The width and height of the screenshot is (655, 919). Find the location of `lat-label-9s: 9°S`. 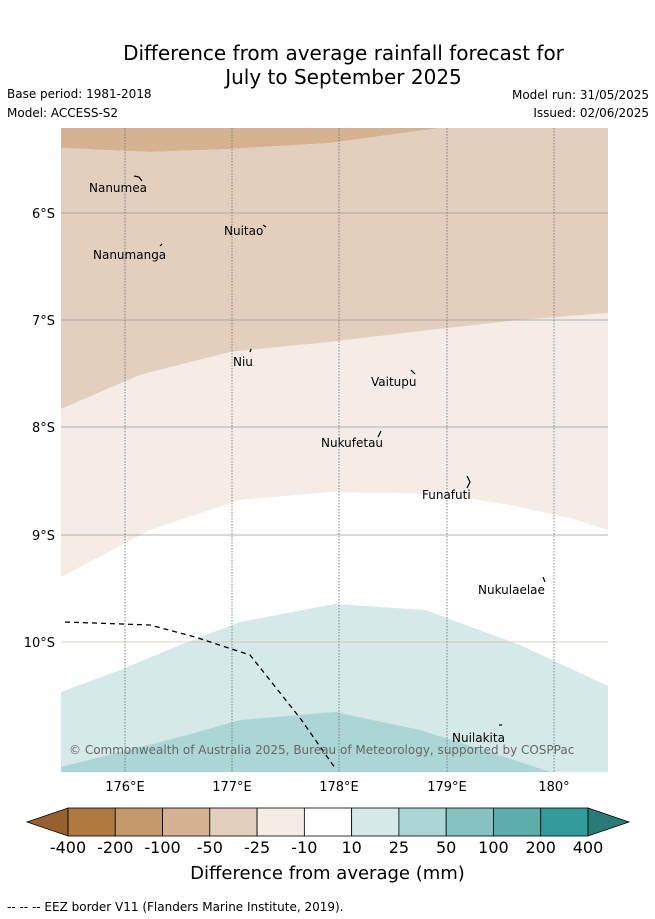

lat-label-9s: 9°S is located at coordinates (43, 536).